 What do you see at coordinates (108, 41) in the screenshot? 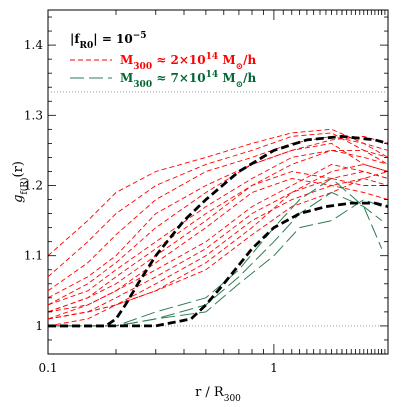
I see `legend-header: |fR0| = 10−5` at bounding box center [108, 41].